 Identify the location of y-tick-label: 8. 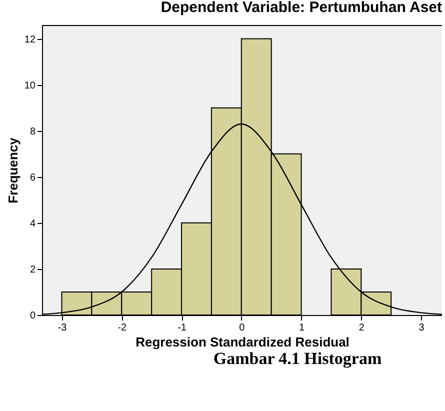
(33, 132).